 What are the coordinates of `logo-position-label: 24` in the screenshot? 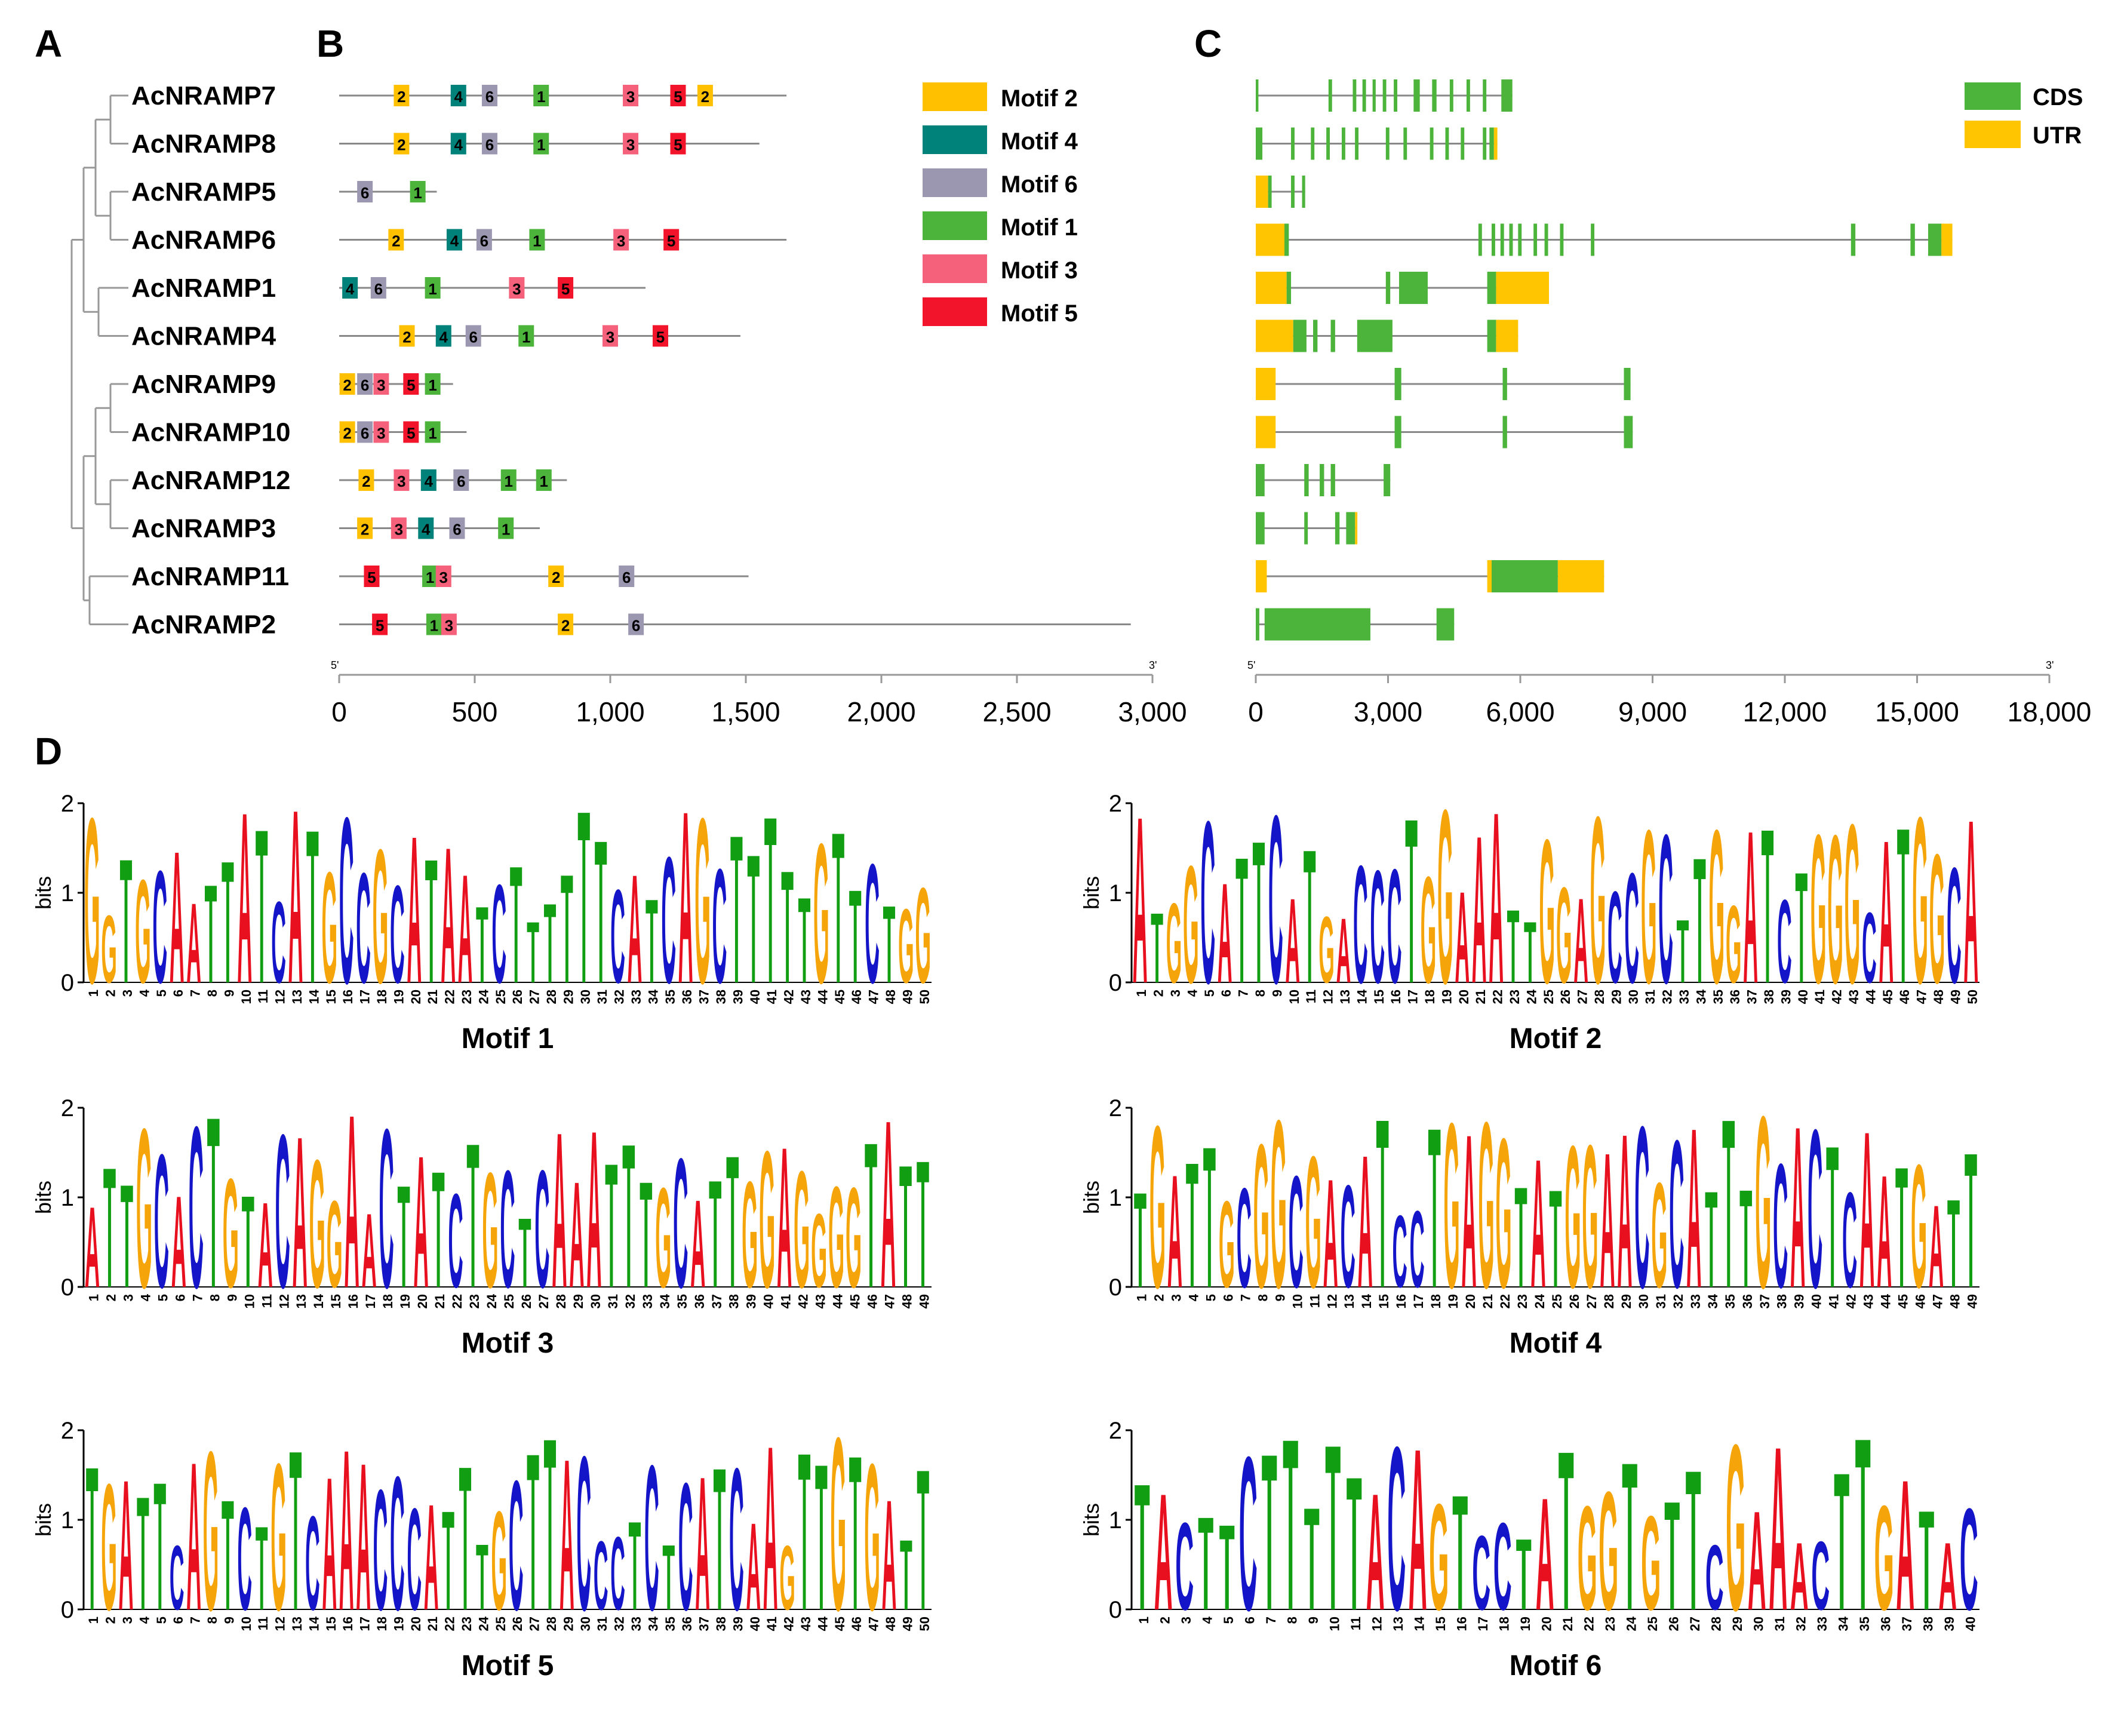 It's located at (484, 996).